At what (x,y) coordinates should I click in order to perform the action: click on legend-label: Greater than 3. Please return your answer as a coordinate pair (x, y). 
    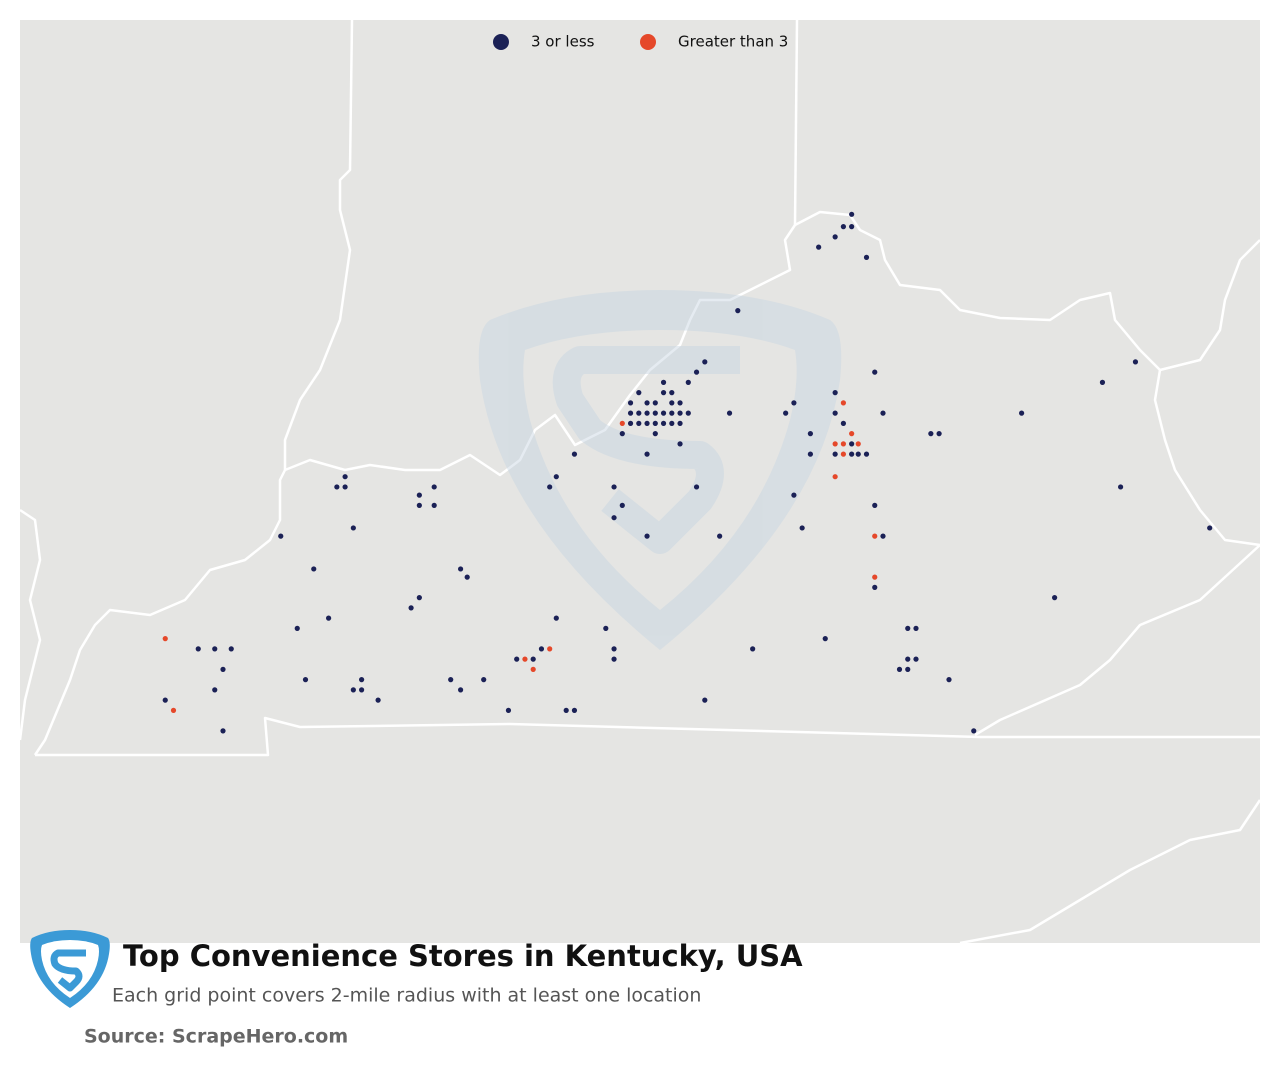
    Looking at the image, I should click on (733, 42).